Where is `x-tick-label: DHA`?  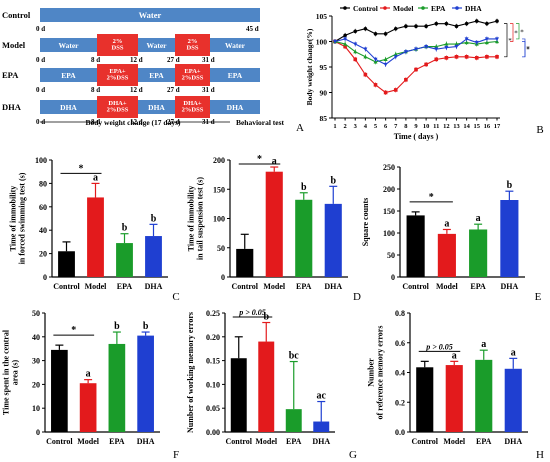
x-tick-label: DHA is located at coordinates (333, 286).